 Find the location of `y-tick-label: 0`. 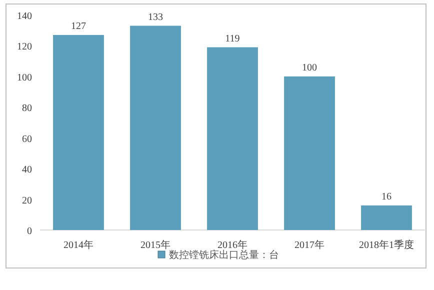

y-tick-label: 0 is located at coordinates (29, 231).